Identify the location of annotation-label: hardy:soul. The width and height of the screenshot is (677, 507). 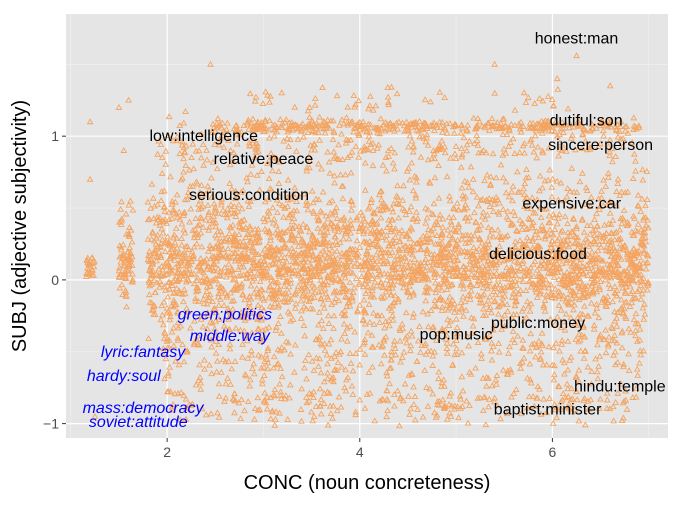
(124, 376).